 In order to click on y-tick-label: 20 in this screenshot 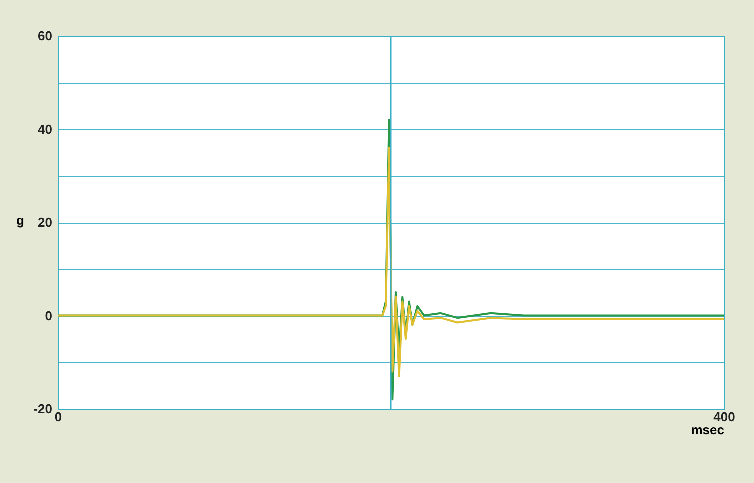, I will do `click(45, 222)`.